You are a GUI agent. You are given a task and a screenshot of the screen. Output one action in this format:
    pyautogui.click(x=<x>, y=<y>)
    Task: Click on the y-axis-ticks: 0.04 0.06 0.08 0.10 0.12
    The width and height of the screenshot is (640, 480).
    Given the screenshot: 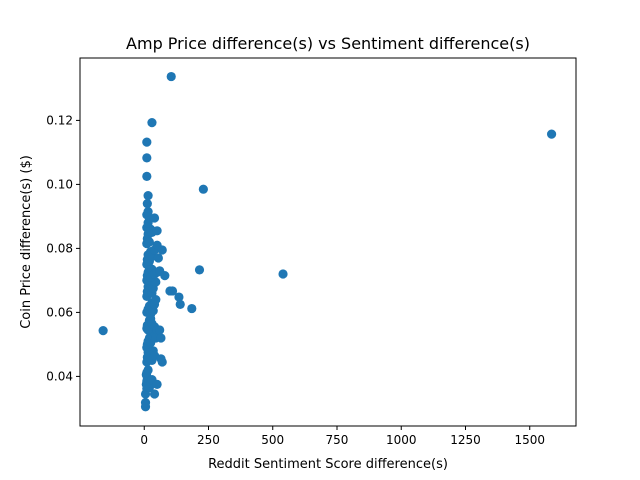 What is the action you would take?
    pyautogui.click(x=63, y=248)
    